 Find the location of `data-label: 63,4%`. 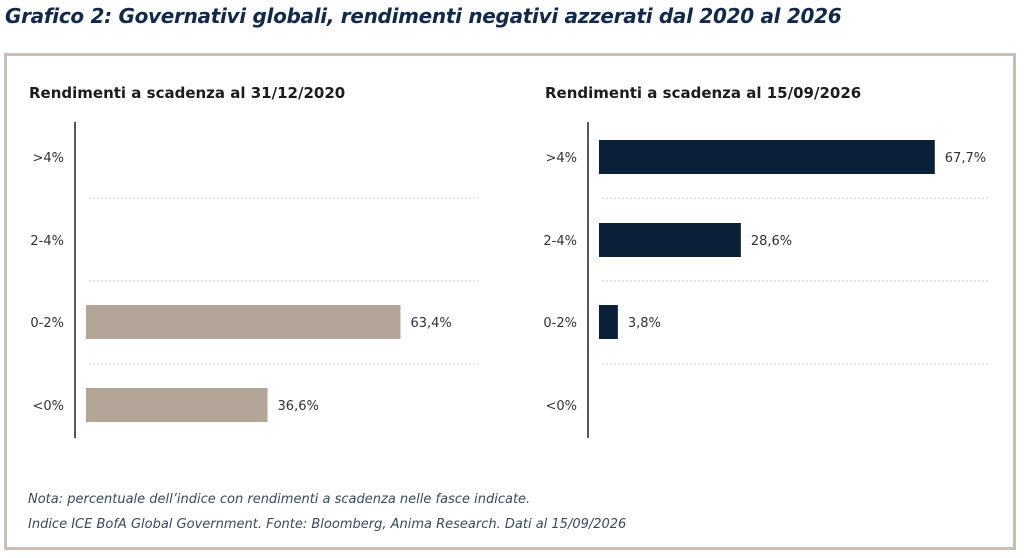

data-label: 63,4% is located at coordinates (430, 323).